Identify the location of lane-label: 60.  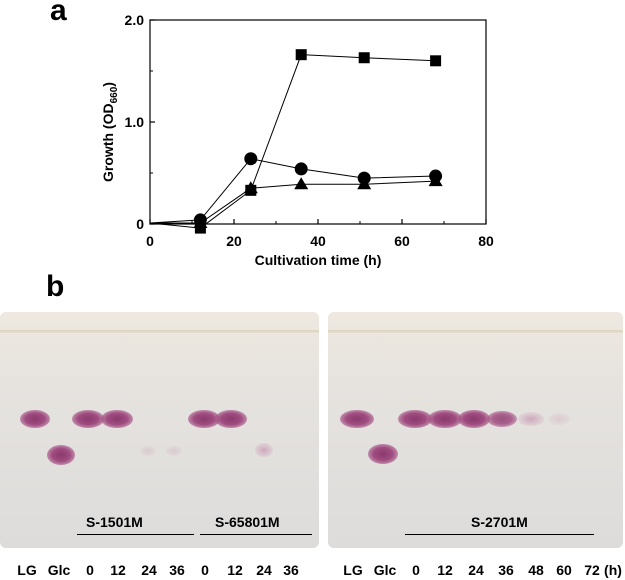
(564, 570).